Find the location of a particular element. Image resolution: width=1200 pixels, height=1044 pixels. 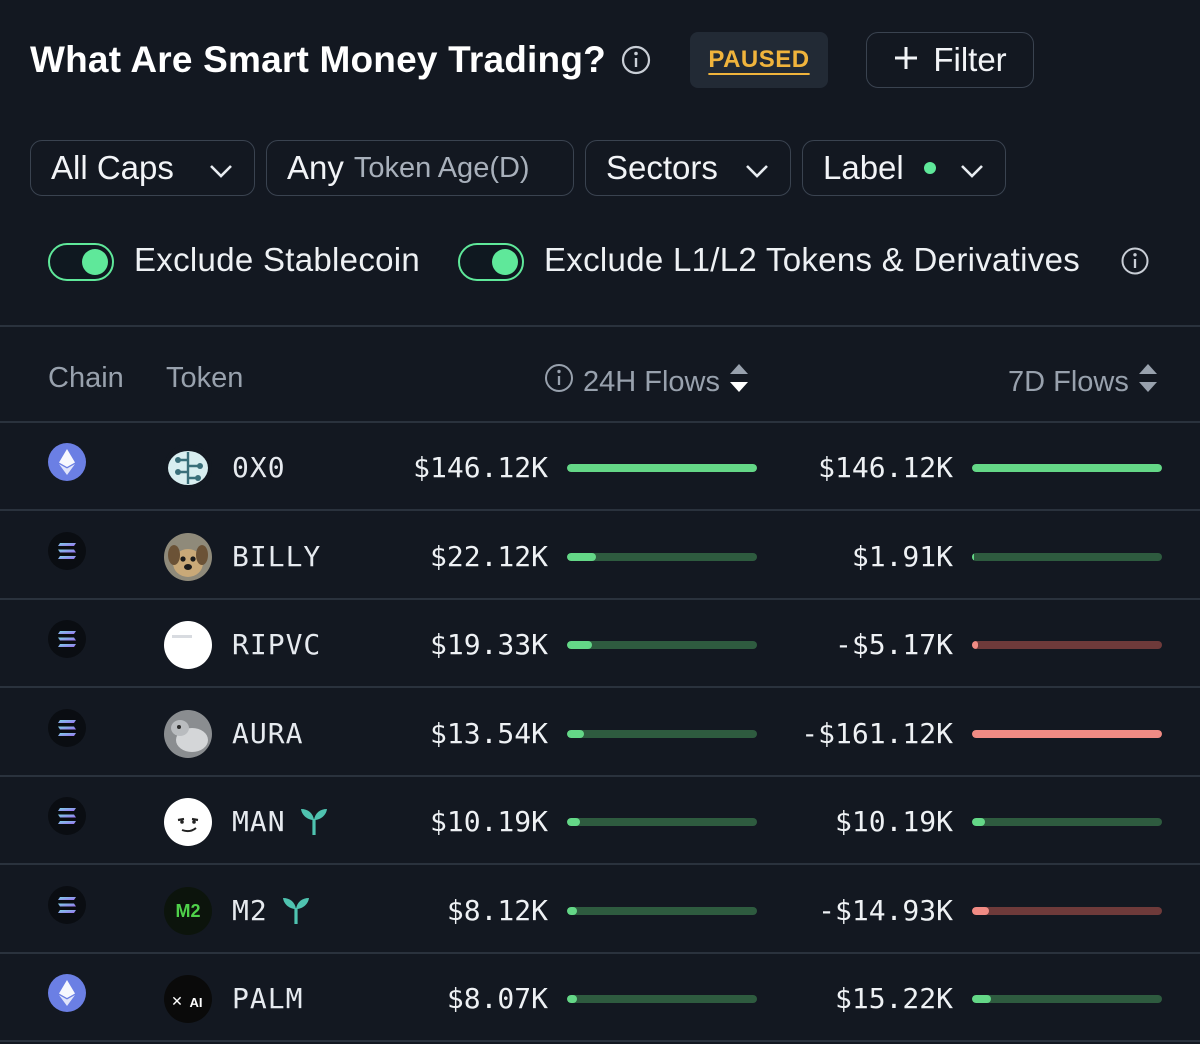

page-title: What Are Smart Money Trading? is located at coordinates (318, 59).